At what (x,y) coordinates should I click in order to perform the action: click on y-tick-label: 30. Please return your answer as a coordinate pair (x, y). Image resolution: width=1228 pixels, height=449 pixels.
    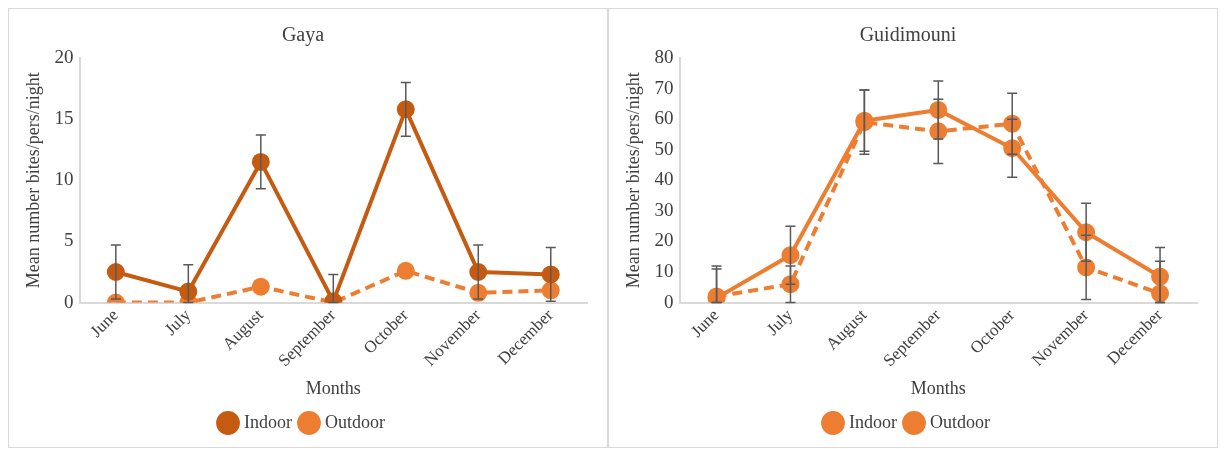
    Looking at the image, I should click on (664, 209).